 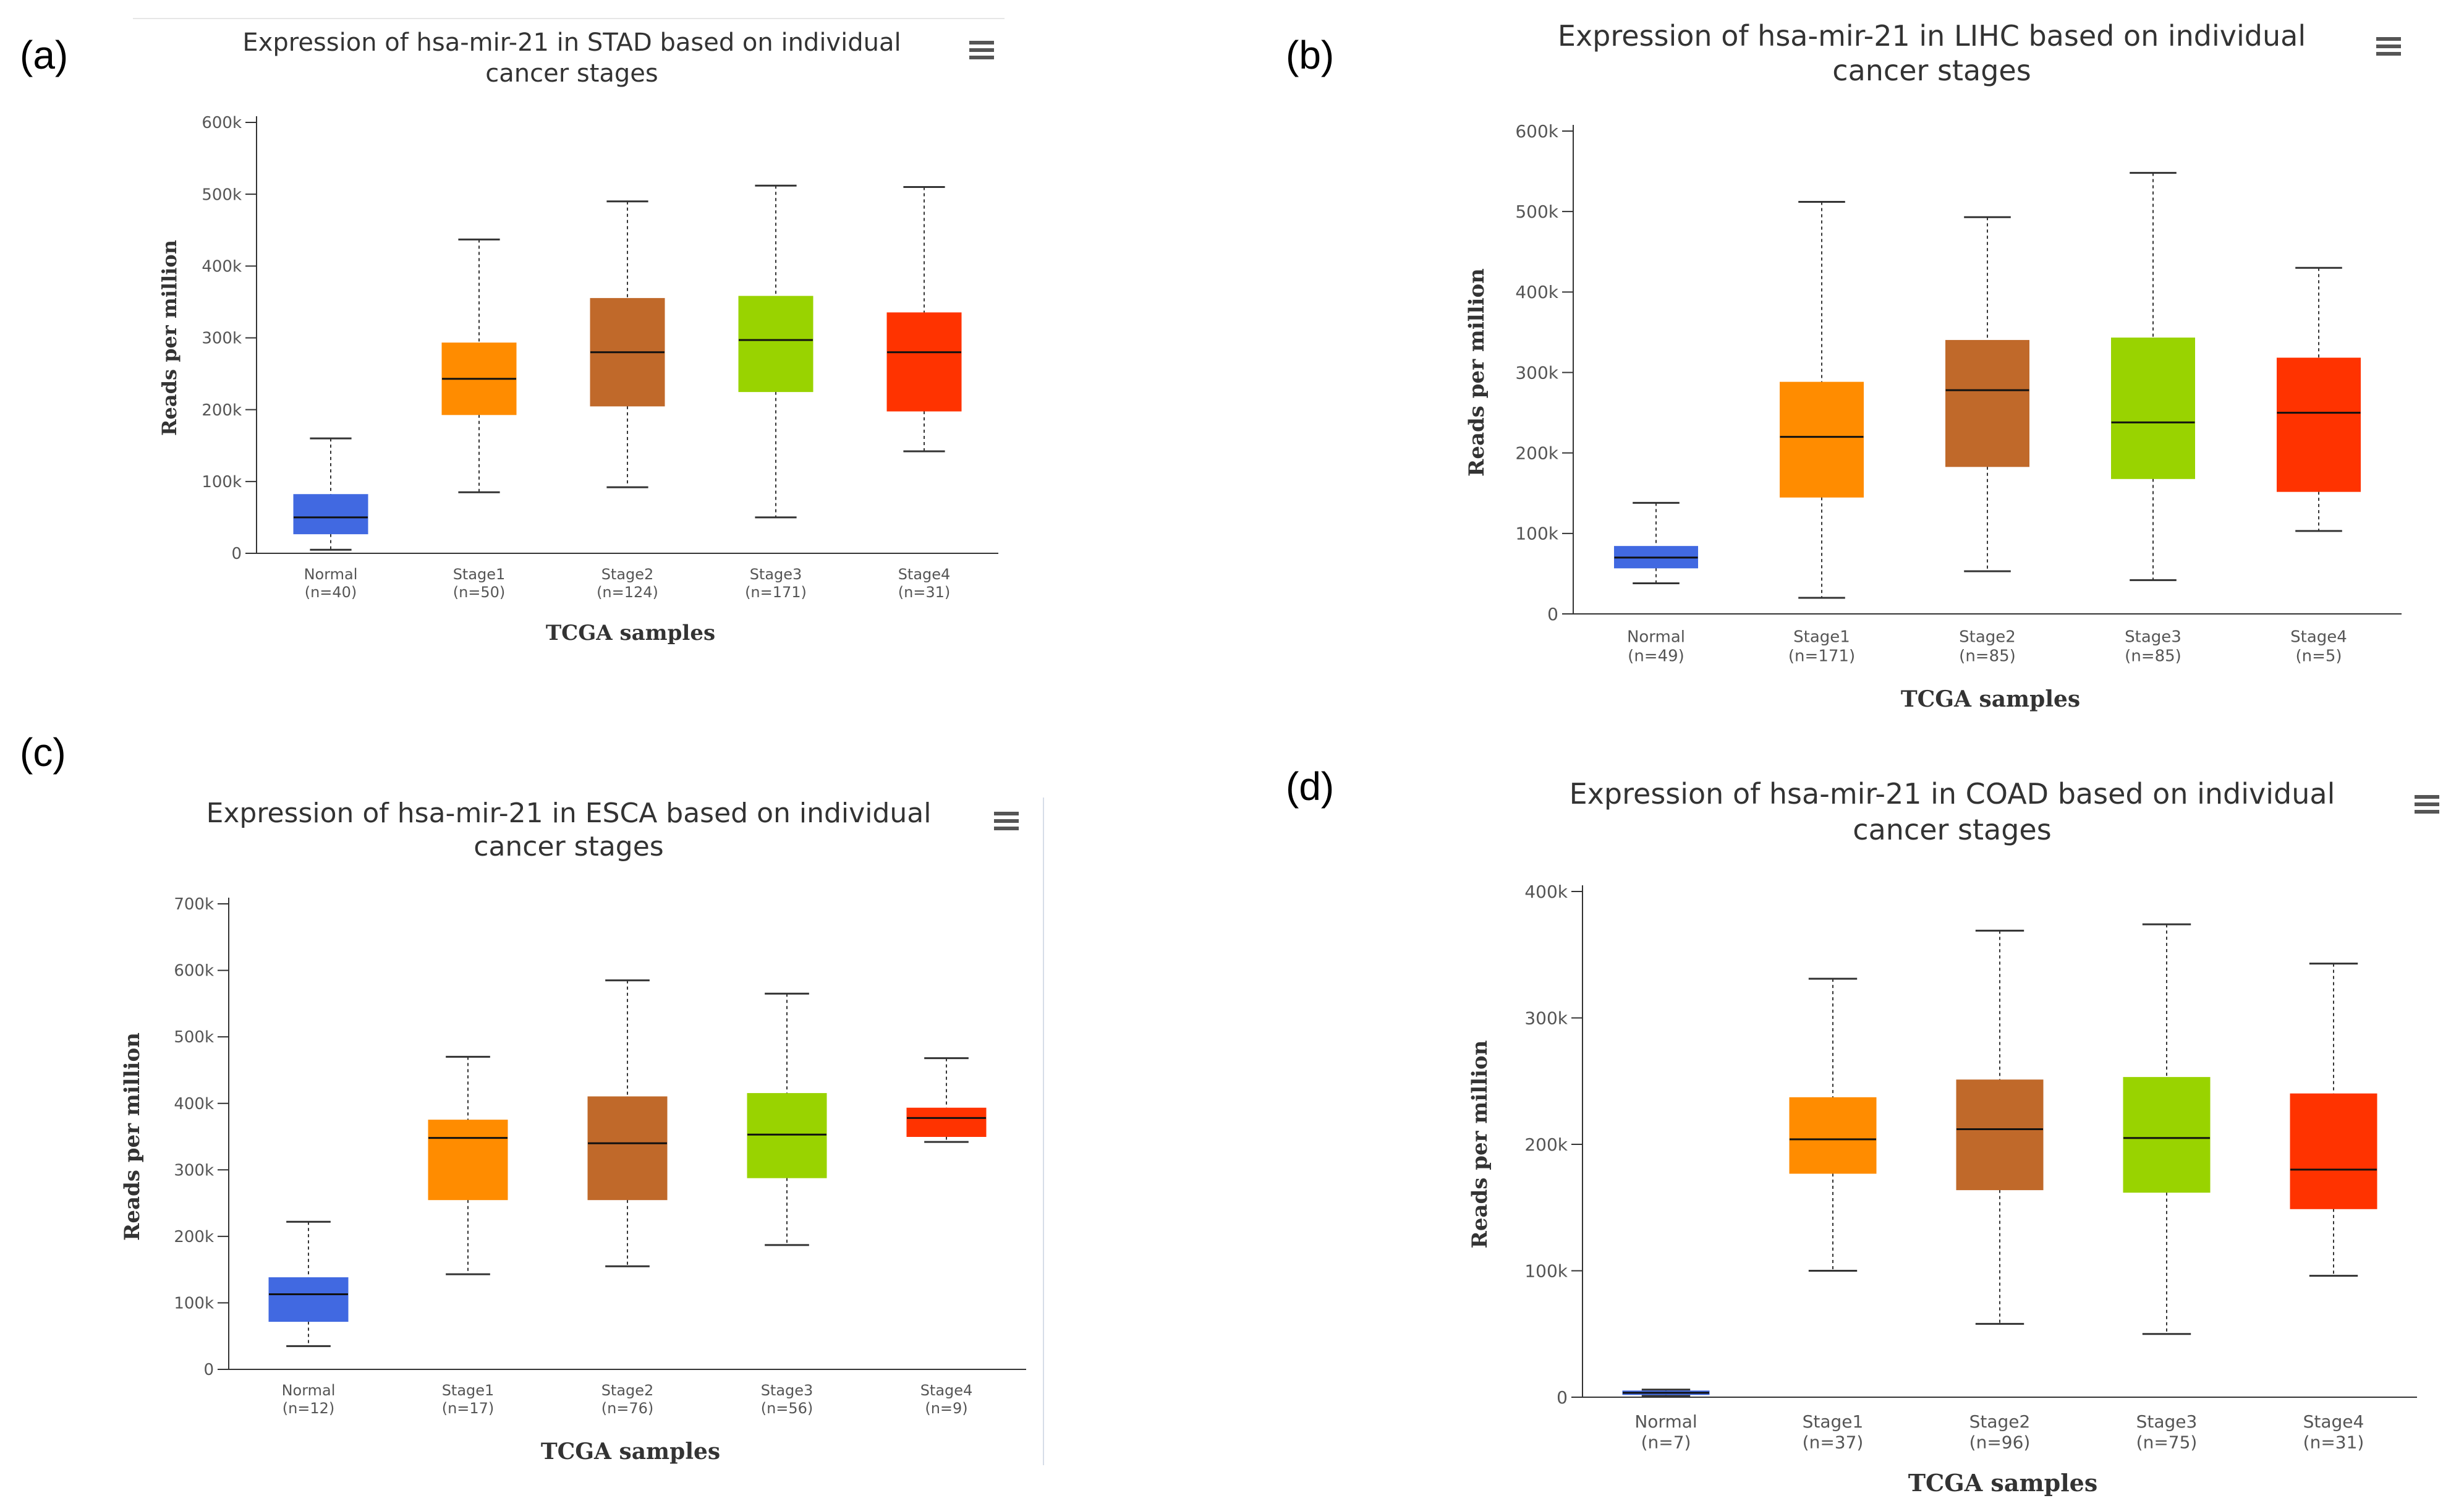 What do you see at coordinates (309, 1408) in the screenshot?
I see `category-count: (n=12)` at bounding box center [309, 1408].